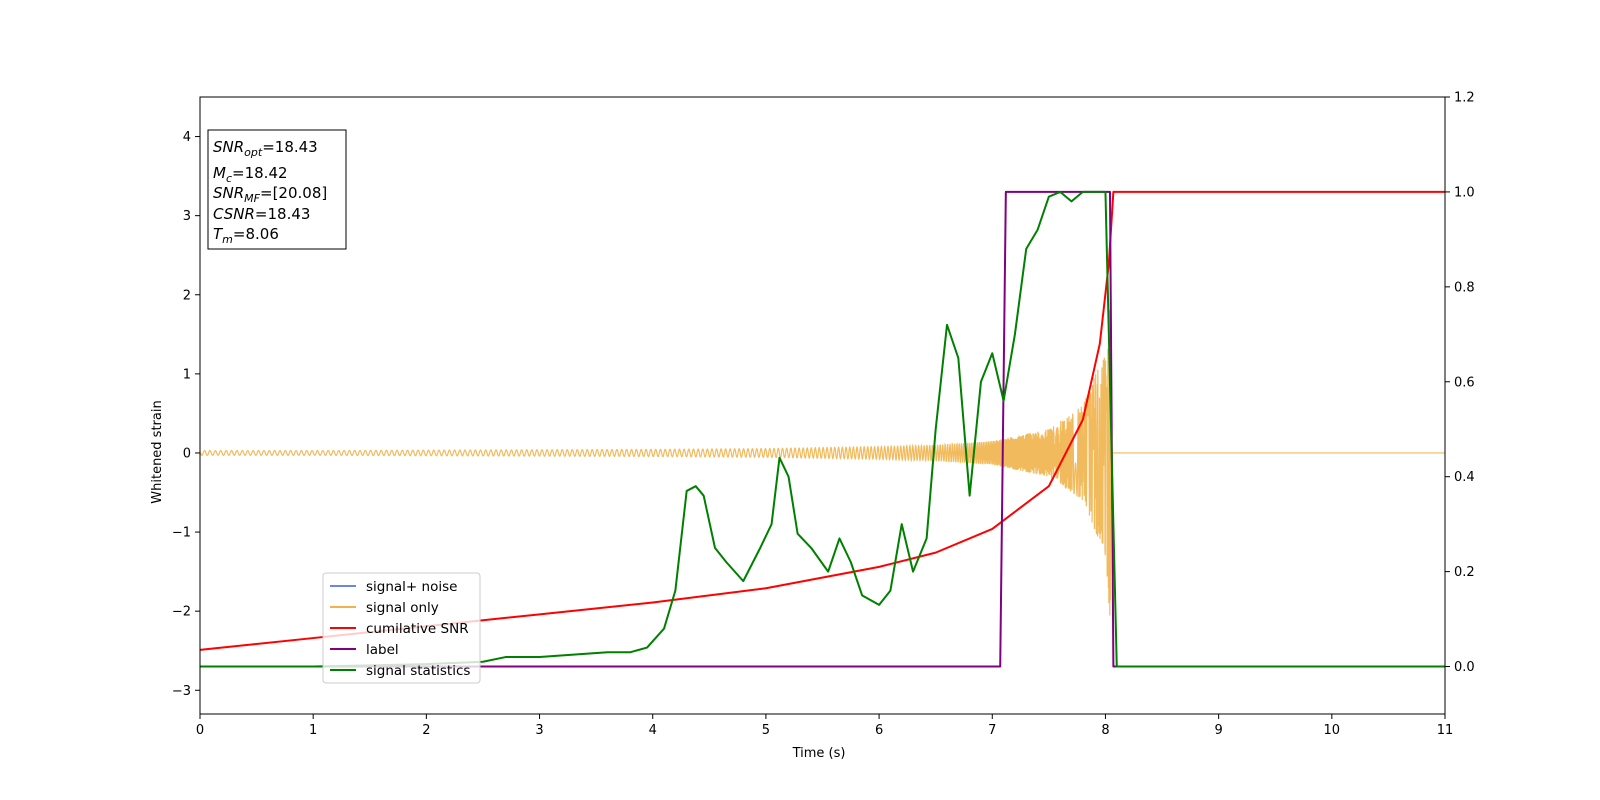  Describe the element at coordinates (200, 730) in the screenshot. I see `x-tick-label: 0` at that location.